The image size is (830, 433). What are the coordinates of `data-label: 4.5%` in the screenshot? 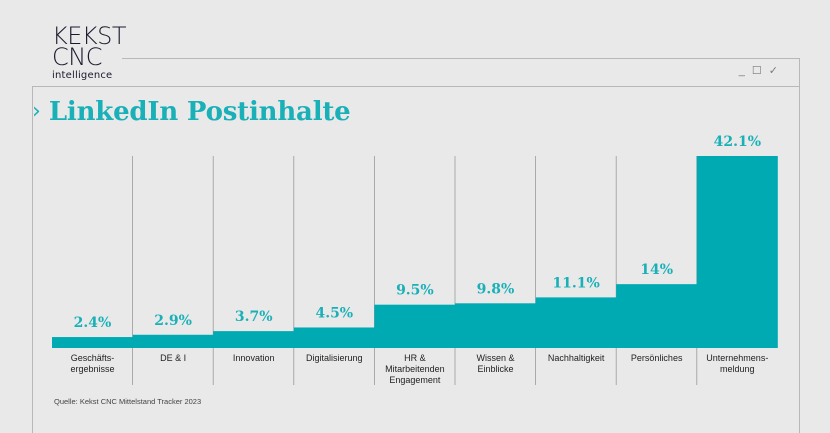 It's located at (334, 313).